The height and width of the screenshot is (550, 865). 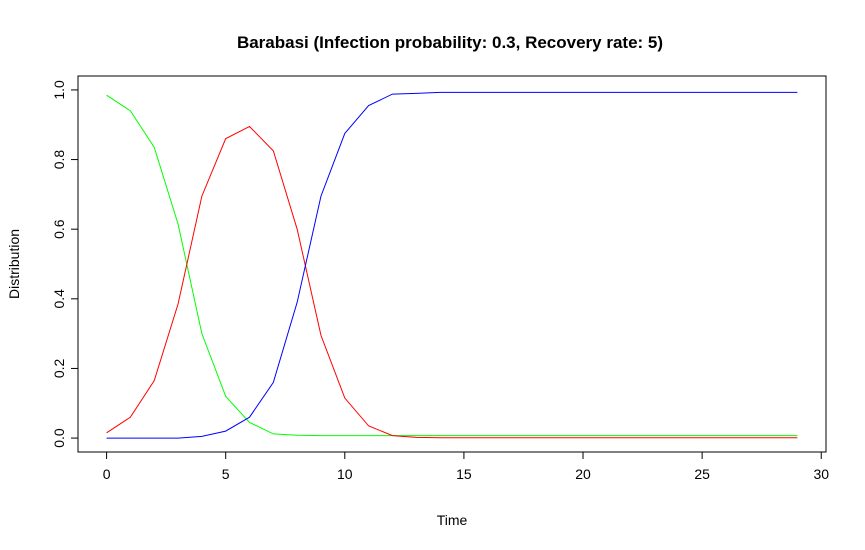 What do you see at coordinates (226, 474) in the screenshot?
I see `x-tick-label: 5` at bounding box center [226, 474].